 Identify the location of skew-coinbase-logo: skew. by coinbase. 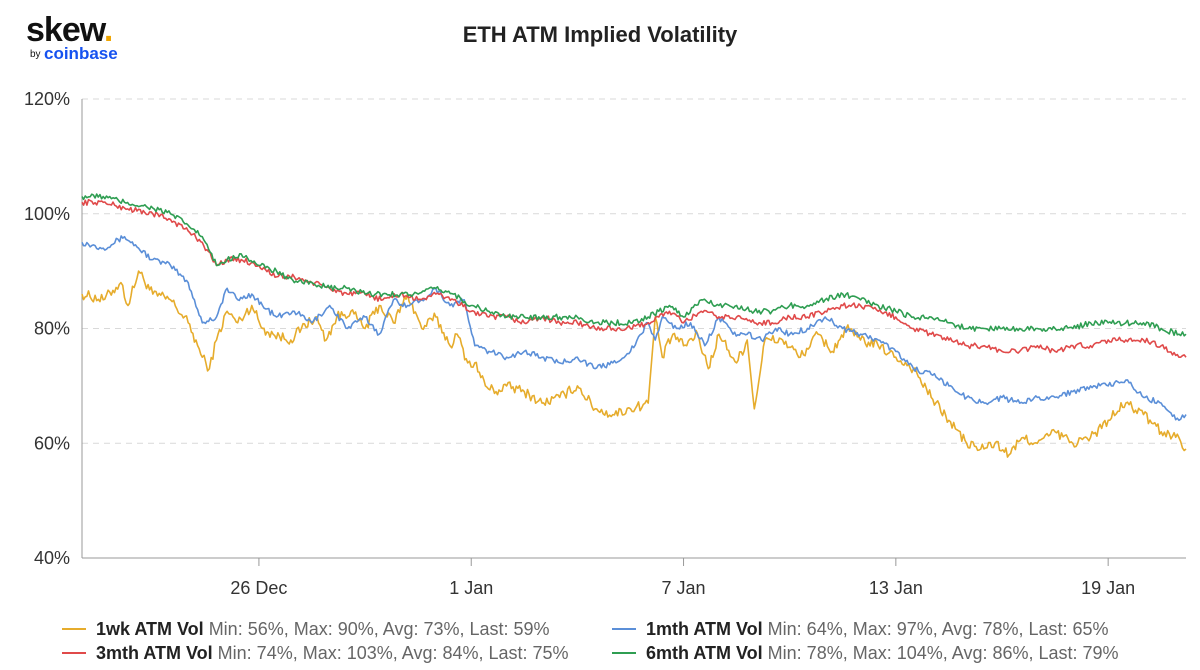
(81, 38).